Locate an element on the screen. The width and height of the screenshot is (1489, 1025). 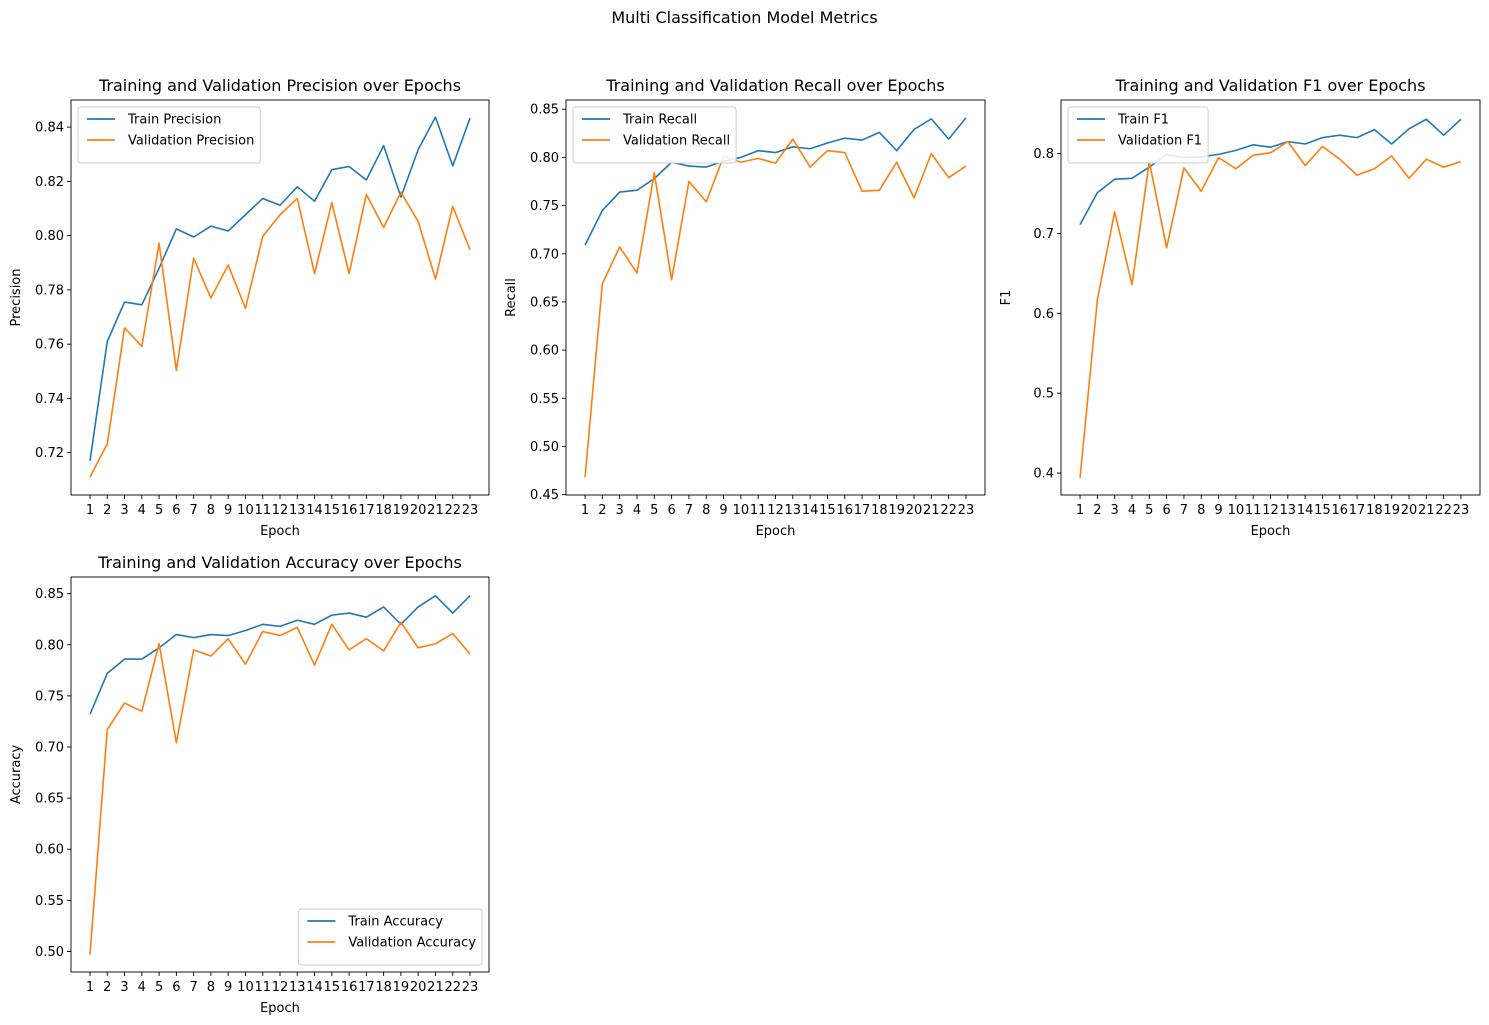
x-tick-label: 21 is located at coordinates (931, 510).